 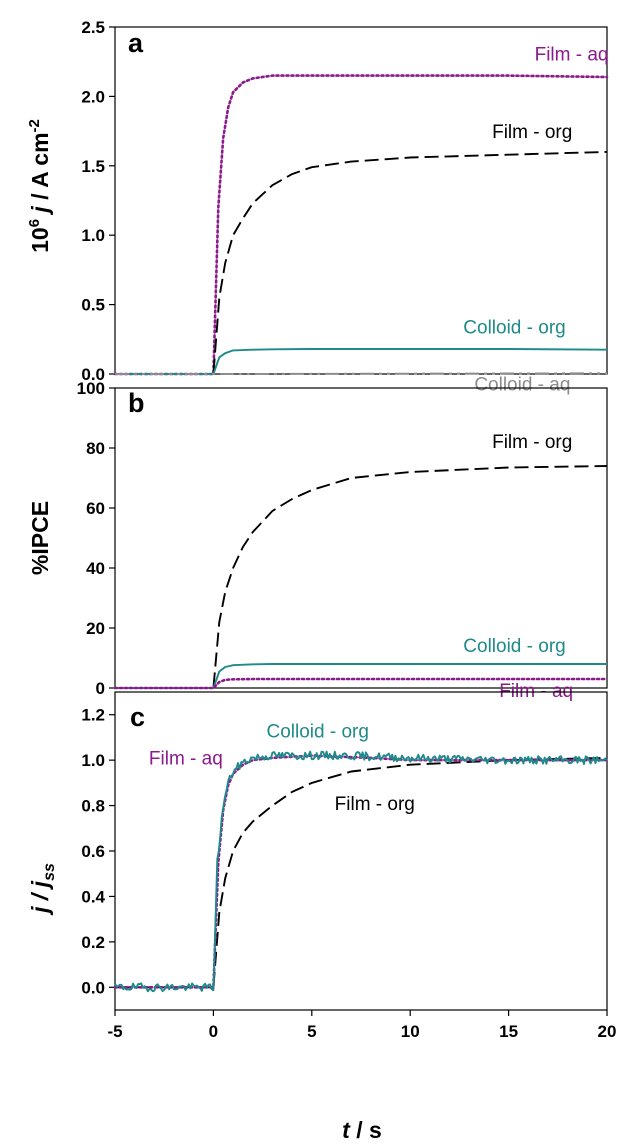 I want to click on series-line-colloid-aq, so click(x=361, y=373).